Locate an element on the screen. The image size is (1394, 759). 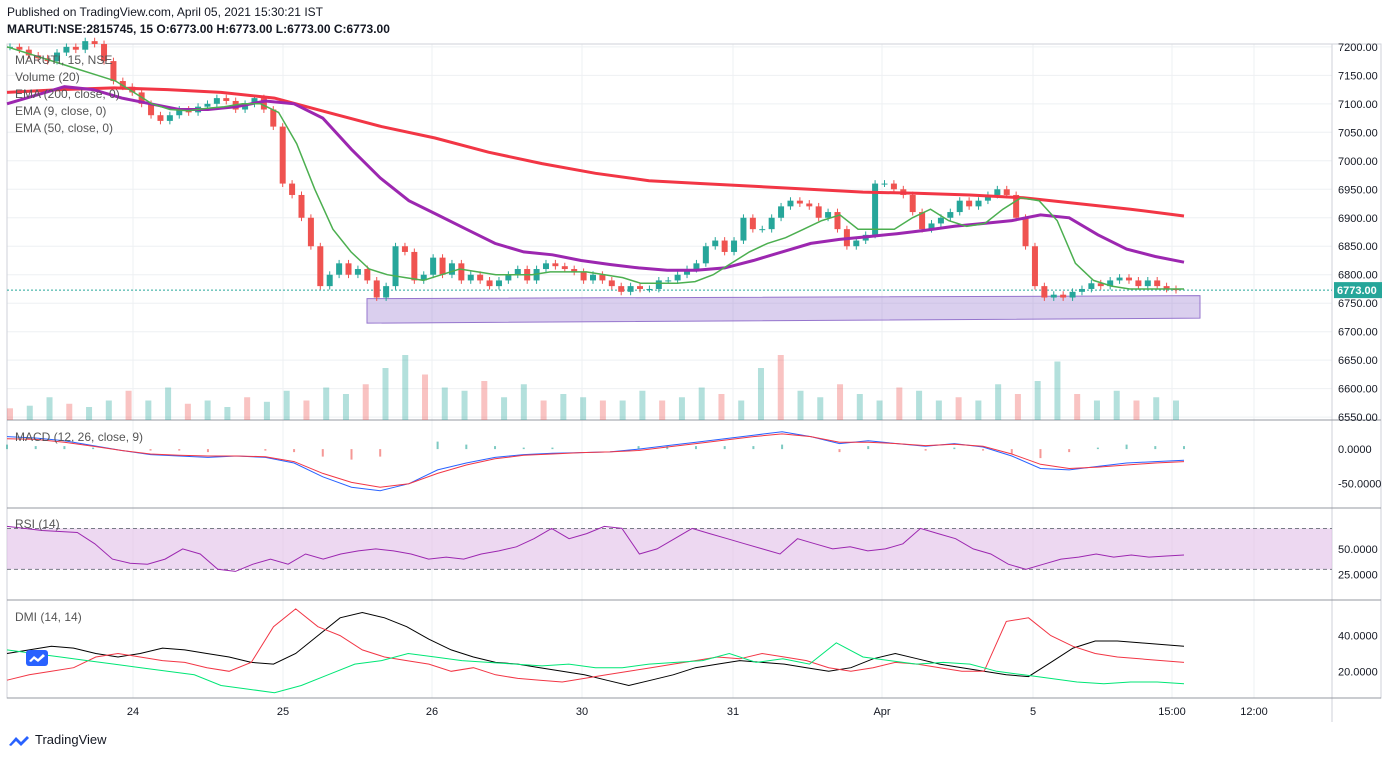
price-tick-label: 7200.00 is located at coordinates (1358, 48).